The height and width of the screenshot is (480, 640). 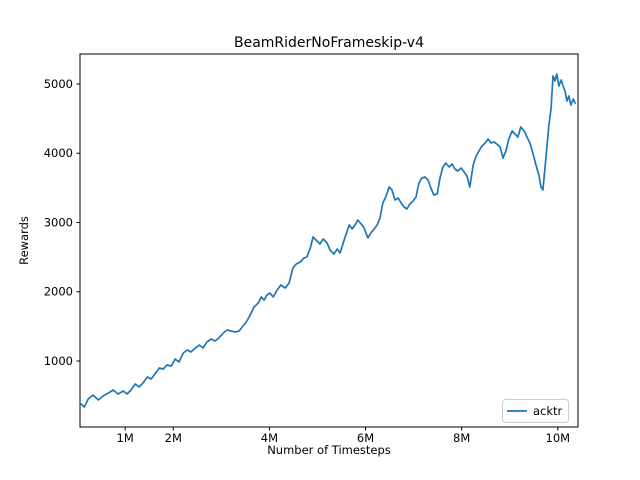 What do you see at coordinates (269, 438) in the screenshot?
I see `x-tick-label: 4M` at bounding box center [269, 438].